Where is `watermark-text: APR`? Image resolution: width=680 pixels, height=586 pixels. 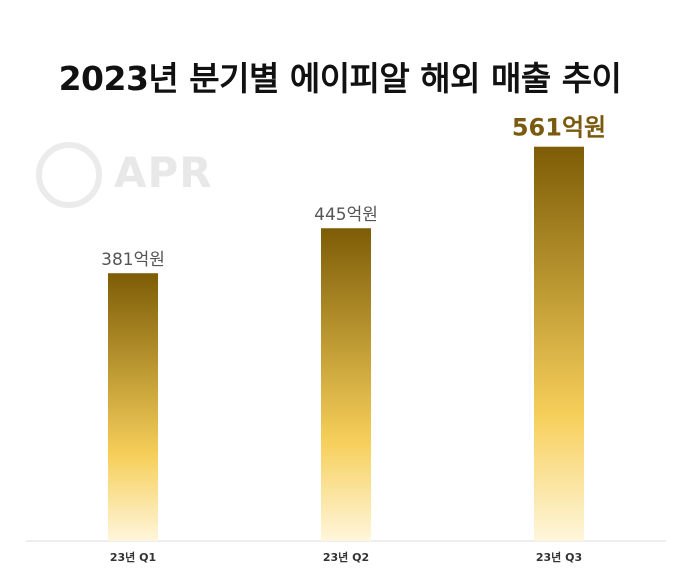 watermark-text: APR is located at coordinates (163, 172).